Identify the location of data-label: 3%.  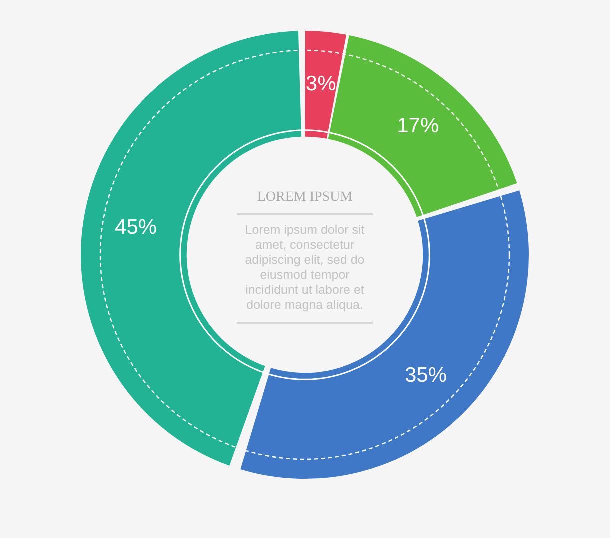
(321, 84).